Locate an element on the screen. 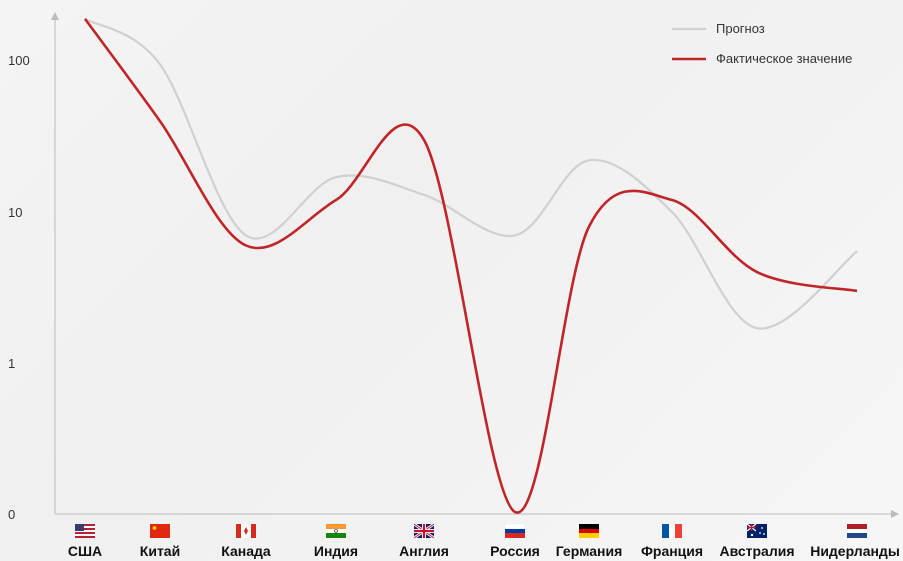 The image size is (903, 561). nl-flag-icon is located at coordinates (857, 531).